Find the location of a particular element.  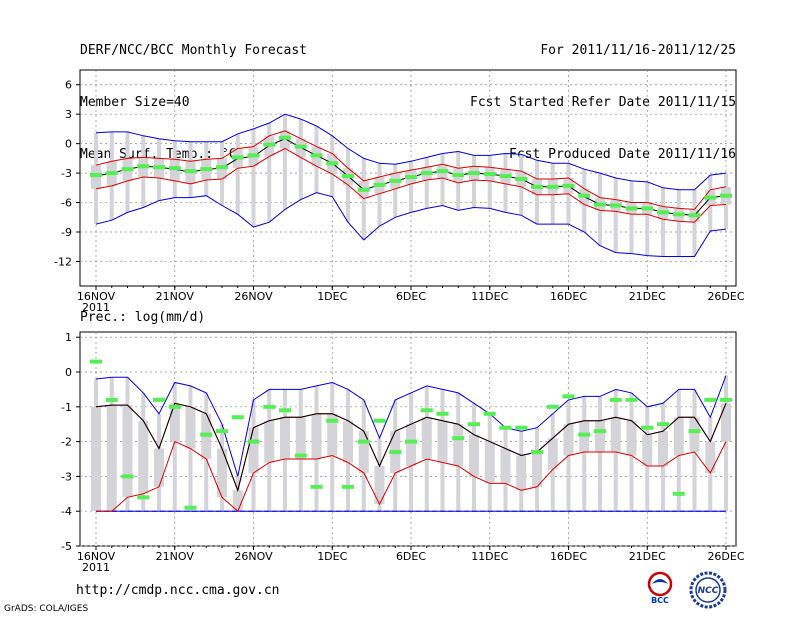

temp-line-min is located at coordinates (411, 224).